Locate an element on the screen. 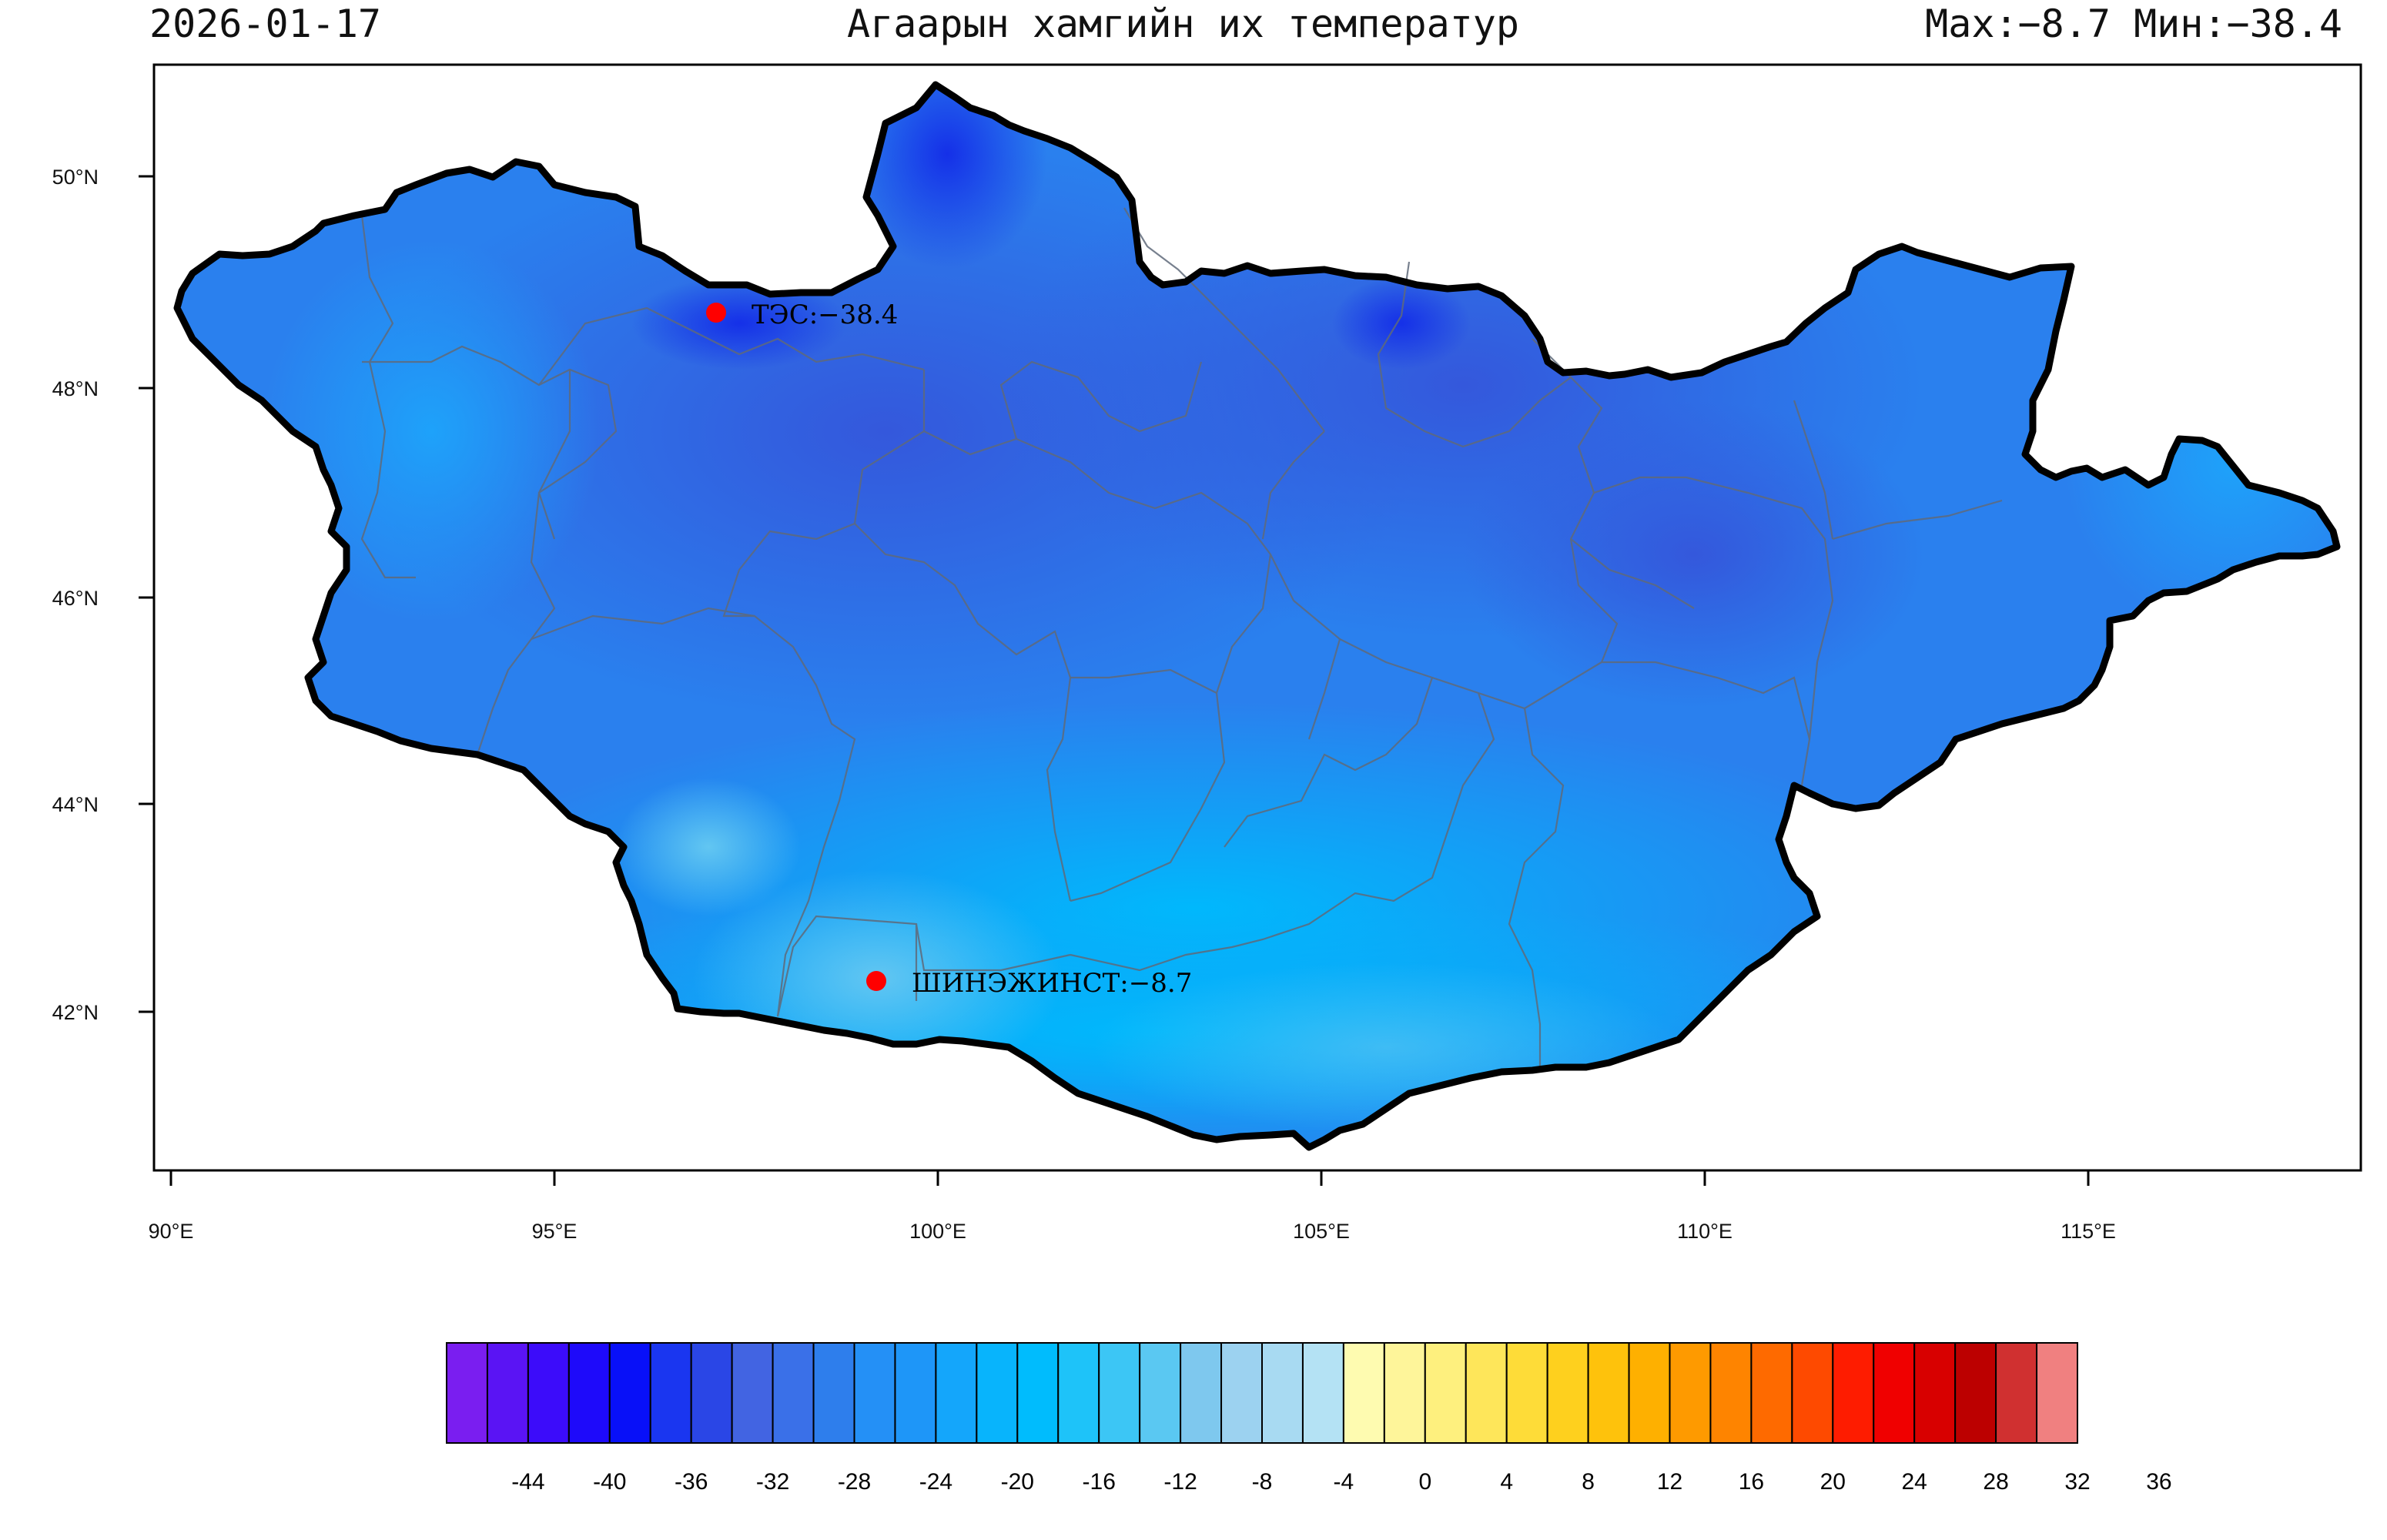 This screenshot has width=2387, height=1540. station-shinejinst: ШИНЭЖИНСТ:−8.7 is located at coordinates (1029, 983).